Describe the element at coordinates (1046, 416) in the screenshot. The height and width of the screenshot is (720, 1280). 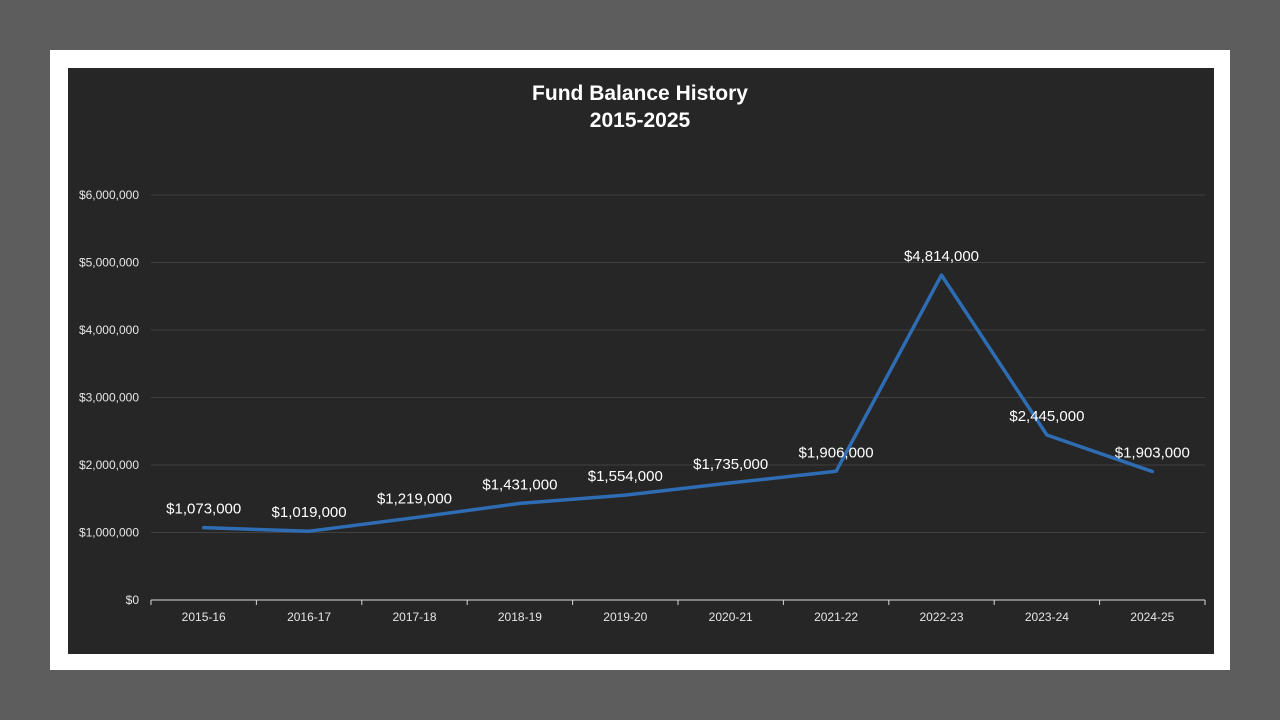
I see `data-label: $2,445,000` at that location.